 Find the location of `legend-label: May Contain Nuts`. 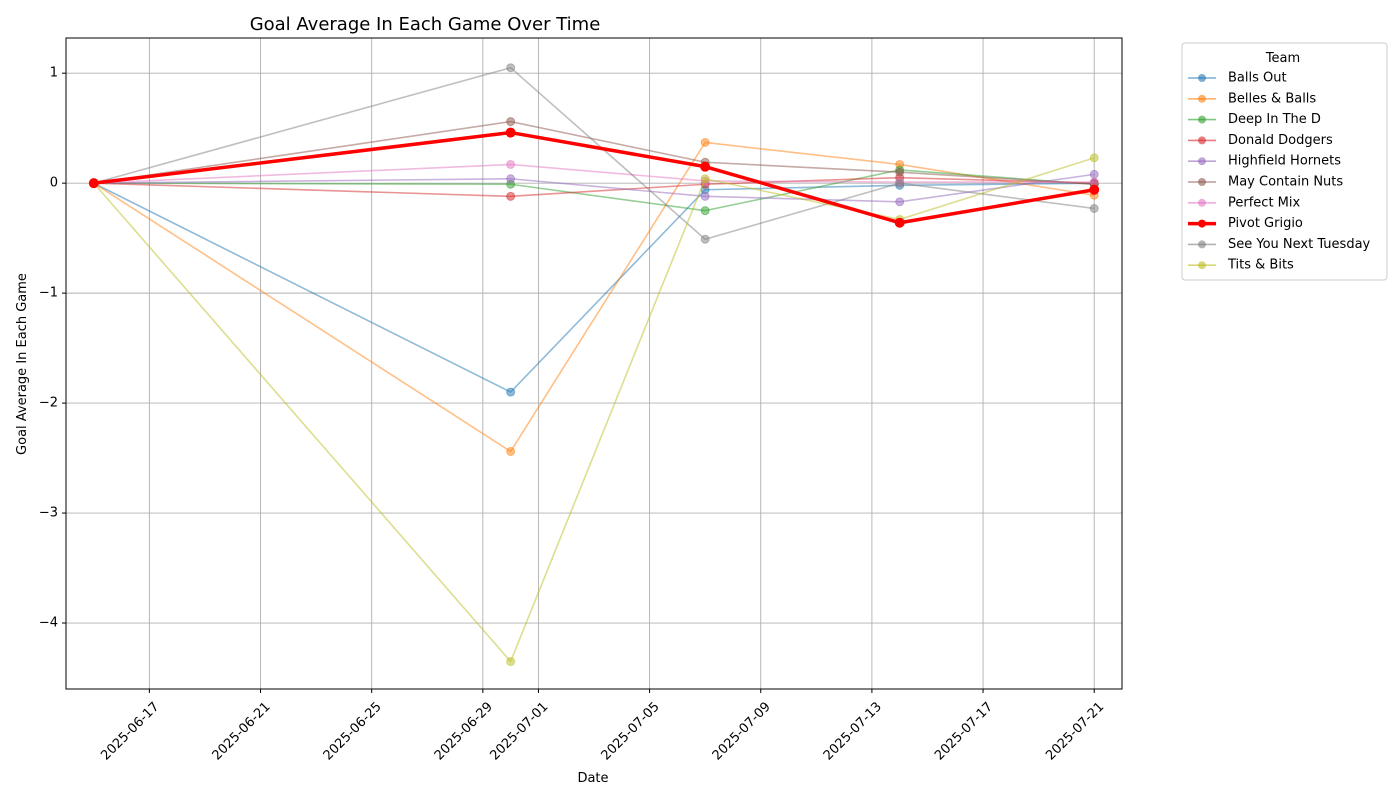

legend-label: May Contain Nuts is located at coordinates (1285, 182).